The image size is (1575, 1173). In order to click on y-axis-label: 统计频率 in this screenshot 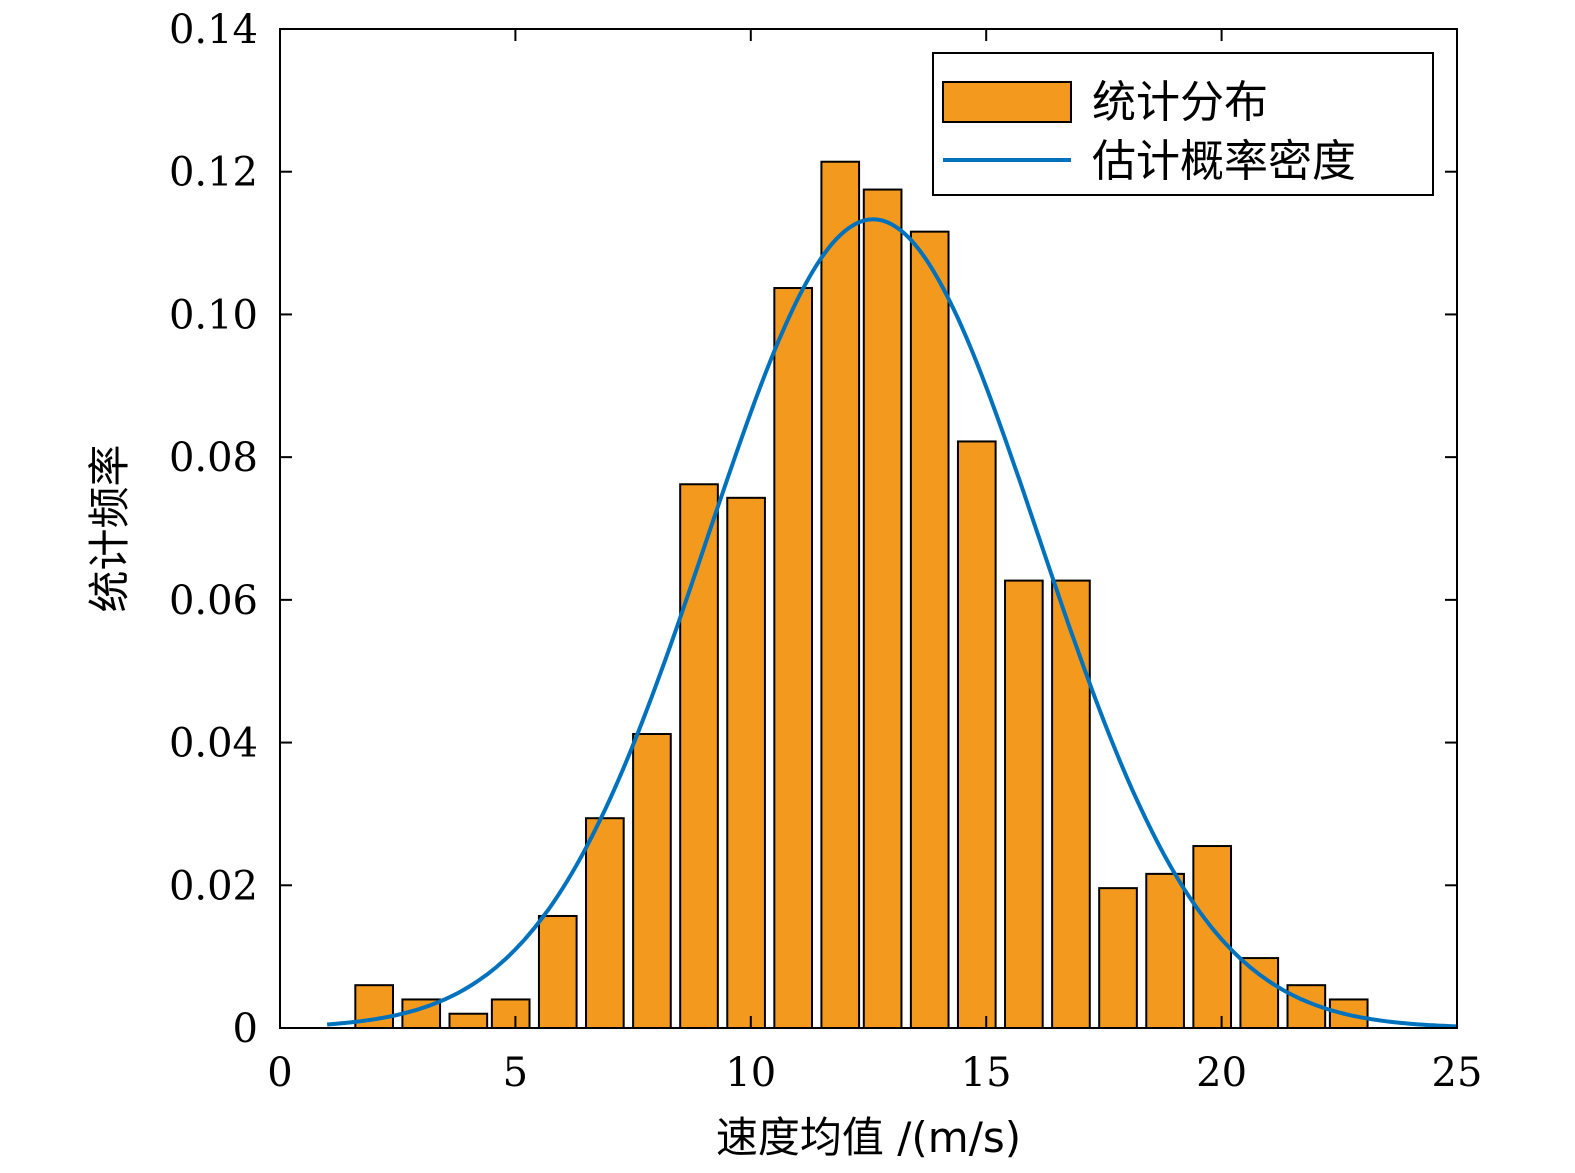, I will do `click(109, 528)`.